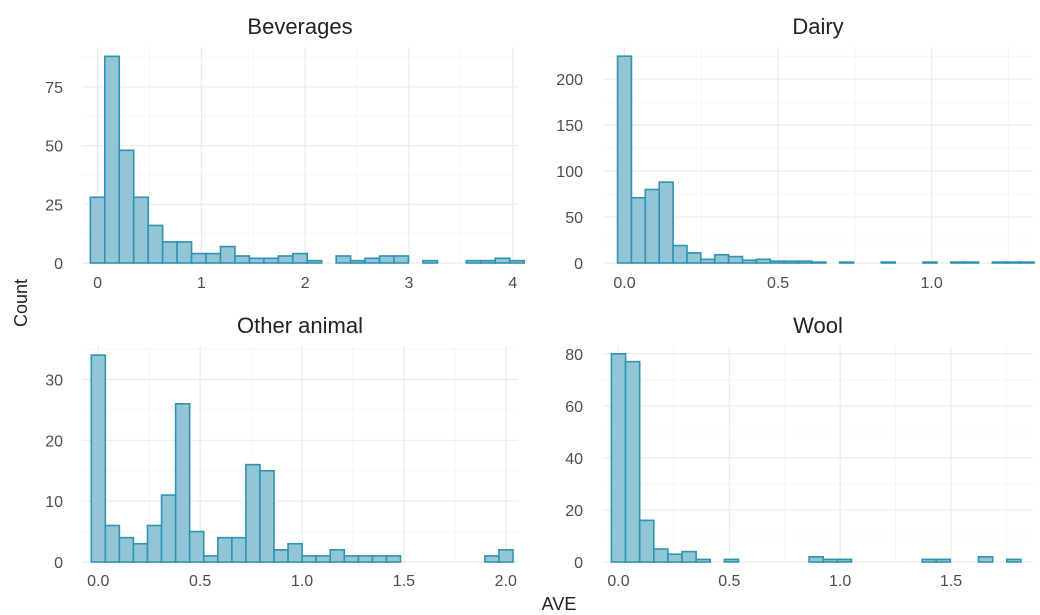 This screenshot has width=1040, height=615. I want to click on x-tick-label: 2, so click(305, 283).